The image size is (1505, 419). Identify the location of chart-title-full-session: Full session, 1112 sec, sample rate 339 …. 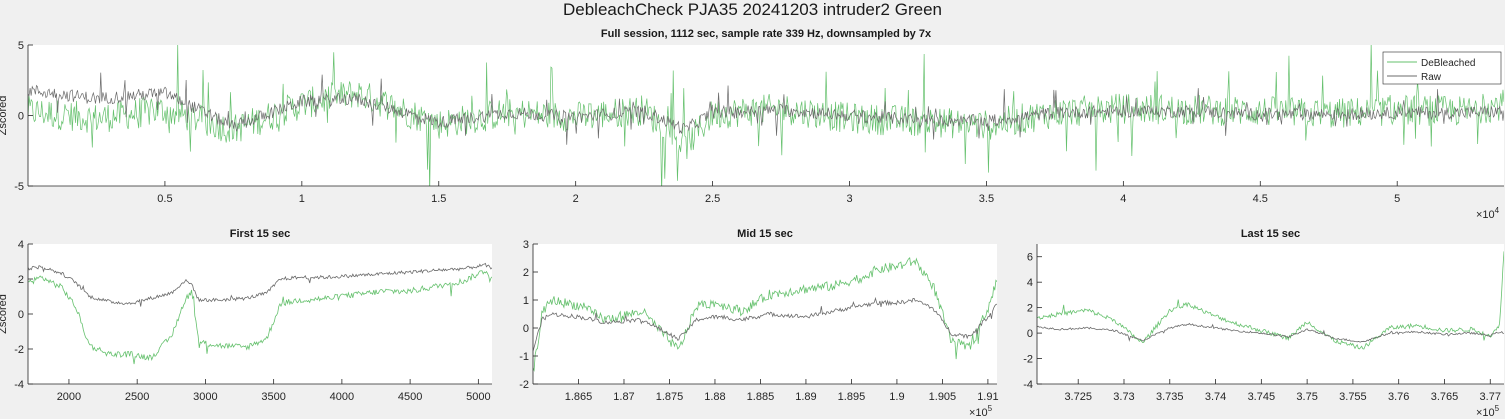
(766, 34).